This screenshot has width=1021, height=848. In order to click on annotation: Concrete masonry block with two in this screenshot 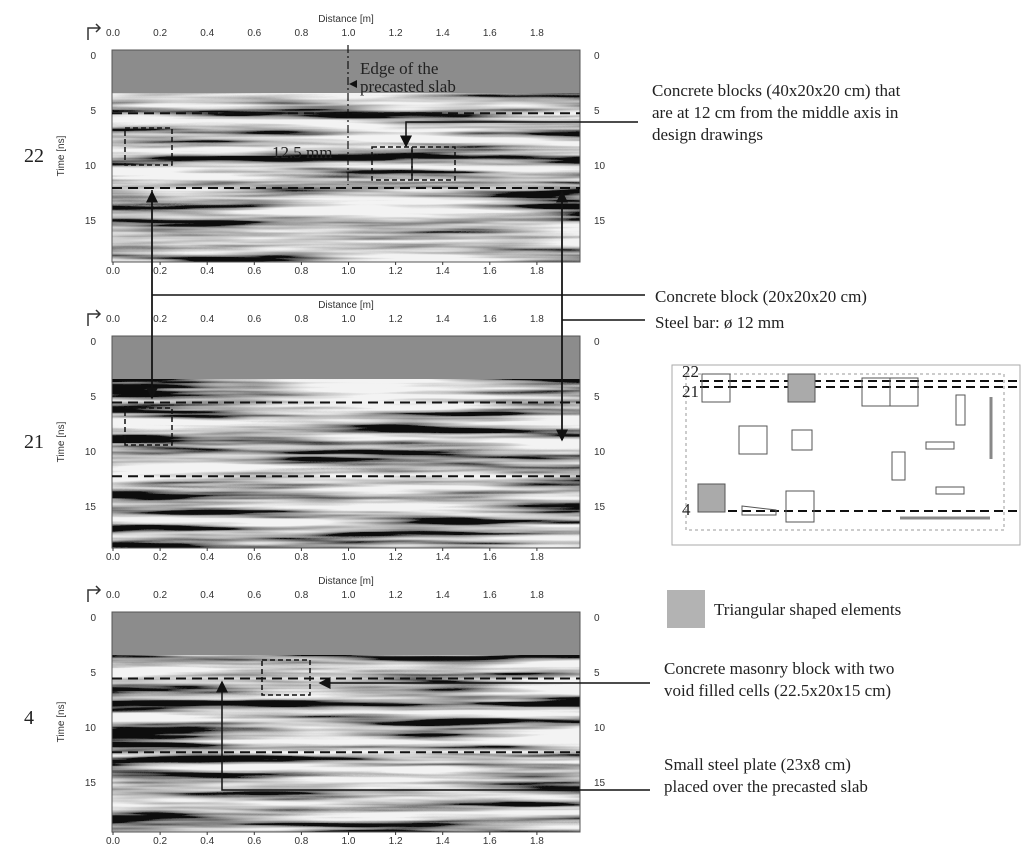, I will do `click(779, 668)`.